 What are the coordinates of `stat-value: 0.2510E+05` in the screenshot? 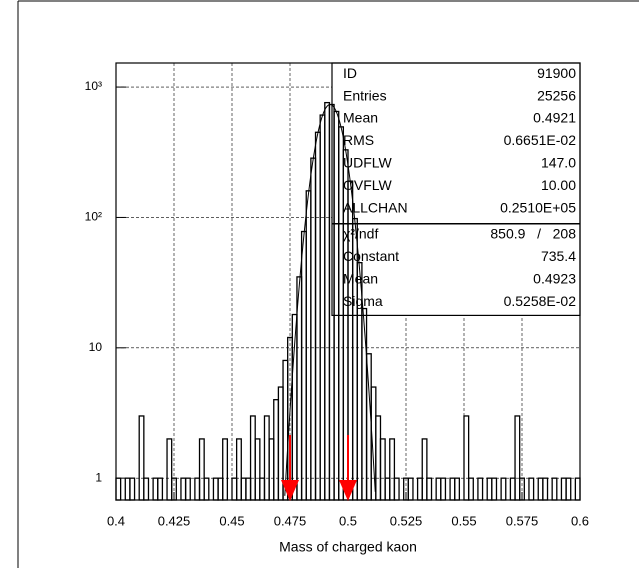 It's located at (538, 207).